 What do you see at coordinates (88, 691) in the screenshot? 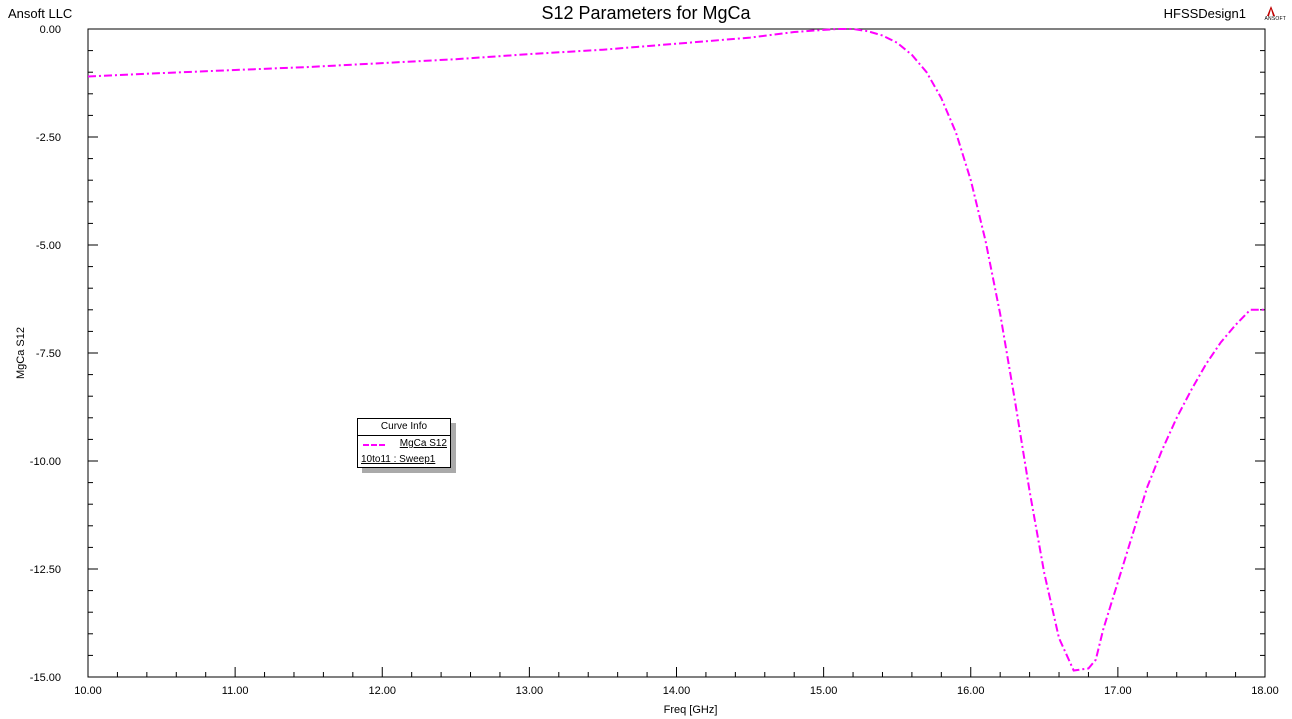
I see `x-tick-label: 10.00` at bounding box center [88, 691].